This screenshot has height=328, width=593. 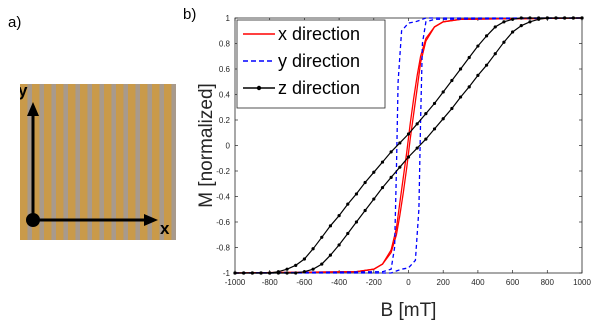 What do you see at coordinates (513, 282) in the screenshot?
I see `x-tick-label: 600` at bounding box center [513, 282].